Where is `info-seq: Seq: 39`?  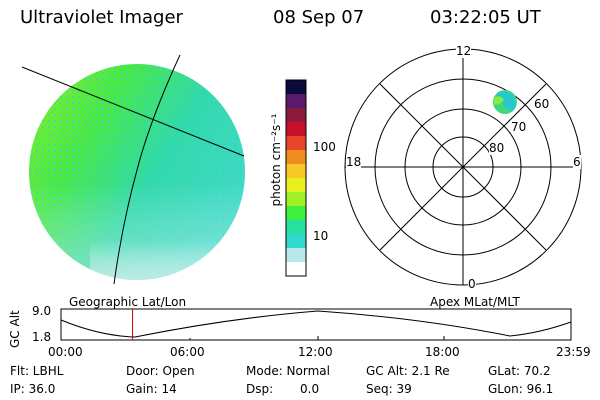 info-seq: Seq: 39 is located at coordinates (389, 389).